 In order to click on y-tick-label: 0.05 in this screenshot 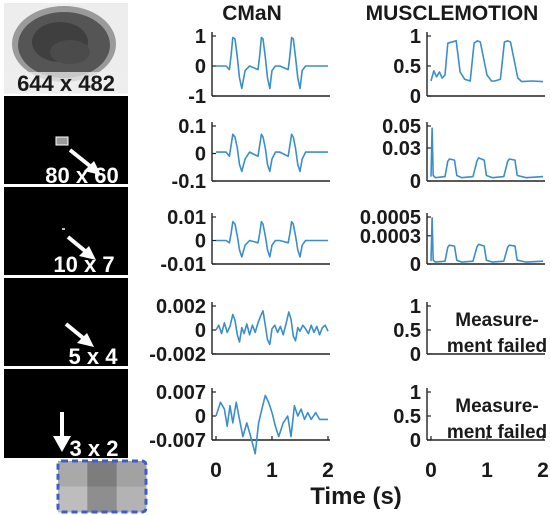, I will do `click(401, 127)`.